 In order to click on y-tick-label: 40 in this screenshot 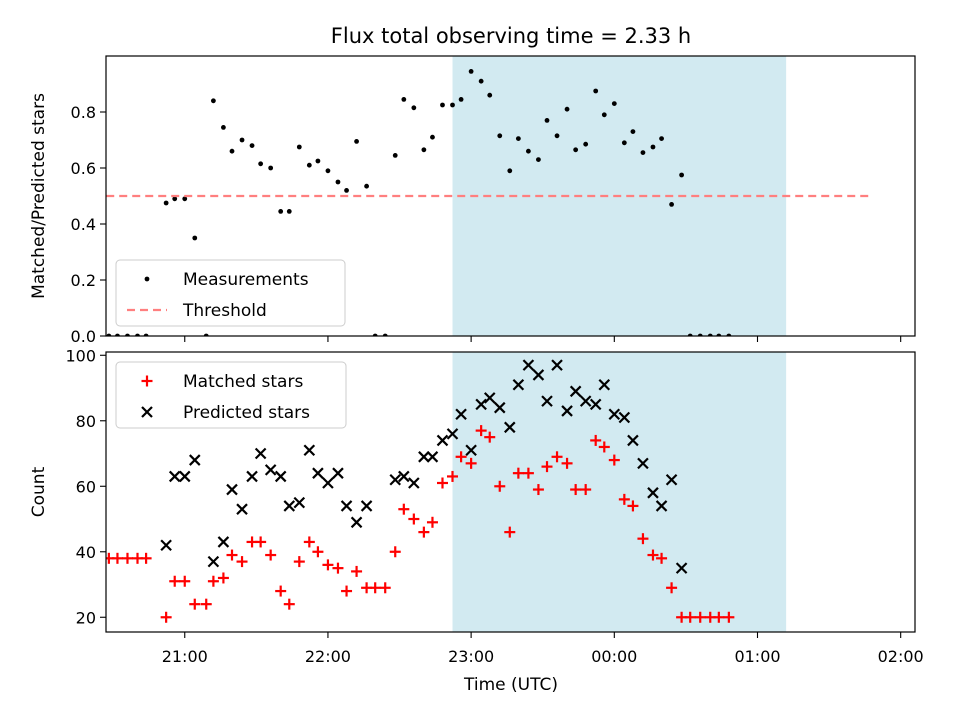, I will do `click(86, 552)`.